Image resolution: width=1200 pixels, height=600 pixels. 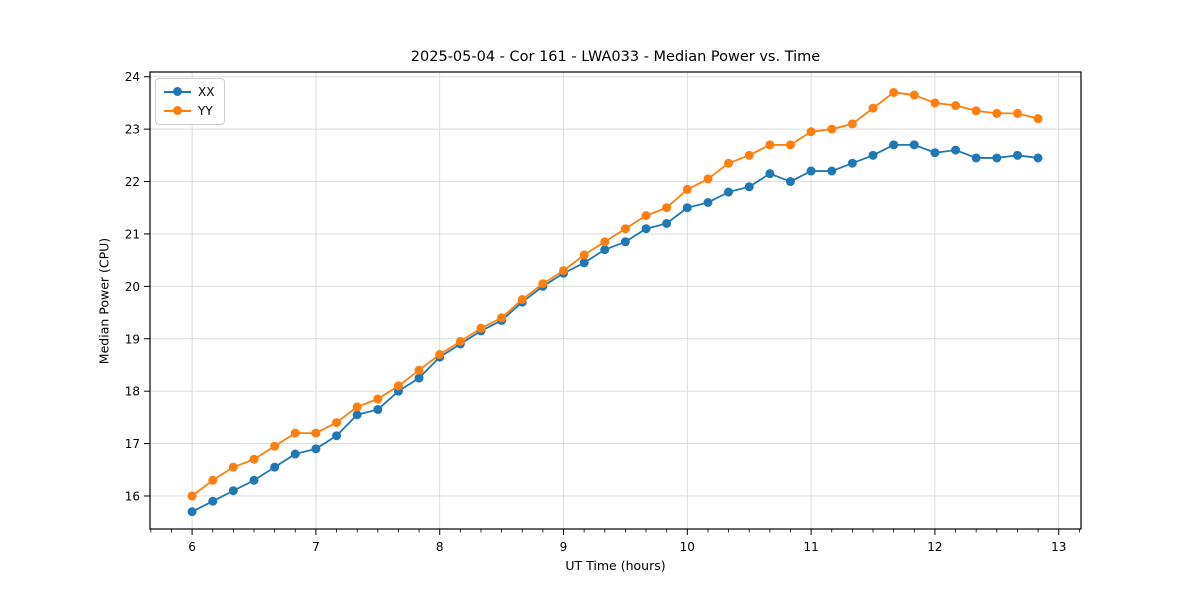 I want to click on y-tick-label: 16, so click(x=132, y=496).